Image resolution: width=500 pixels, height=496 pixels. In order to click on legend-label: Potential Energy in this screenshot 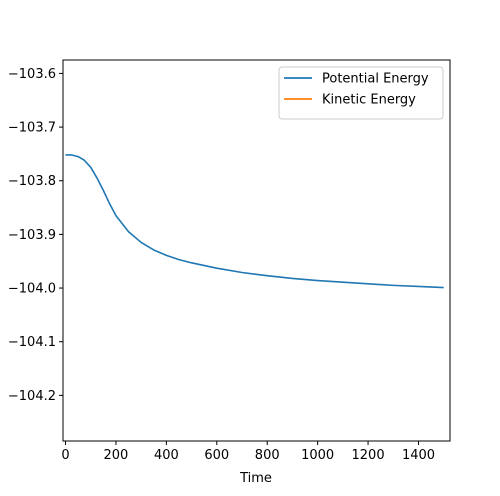, I will do `click(375, 79)`.